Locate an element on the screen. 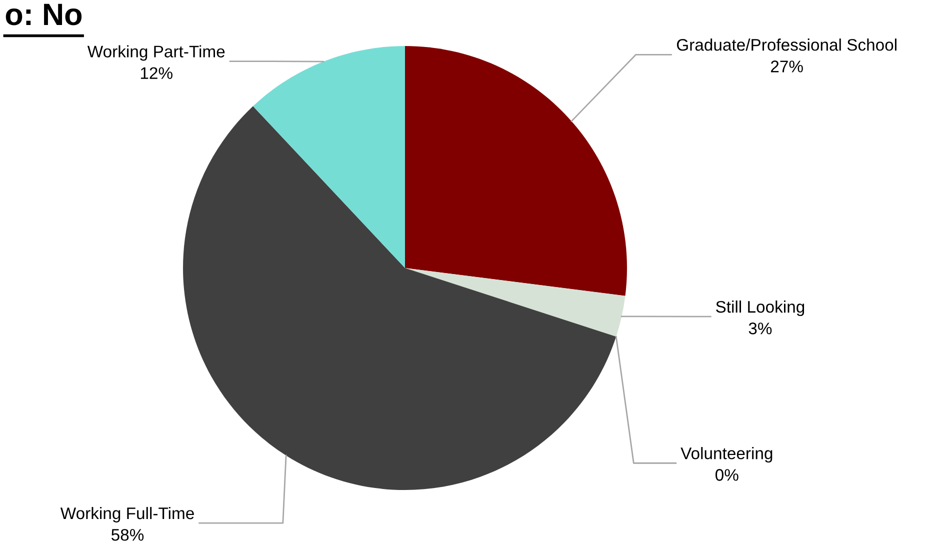  data-label: 3% is located at coordinates (760, 328).